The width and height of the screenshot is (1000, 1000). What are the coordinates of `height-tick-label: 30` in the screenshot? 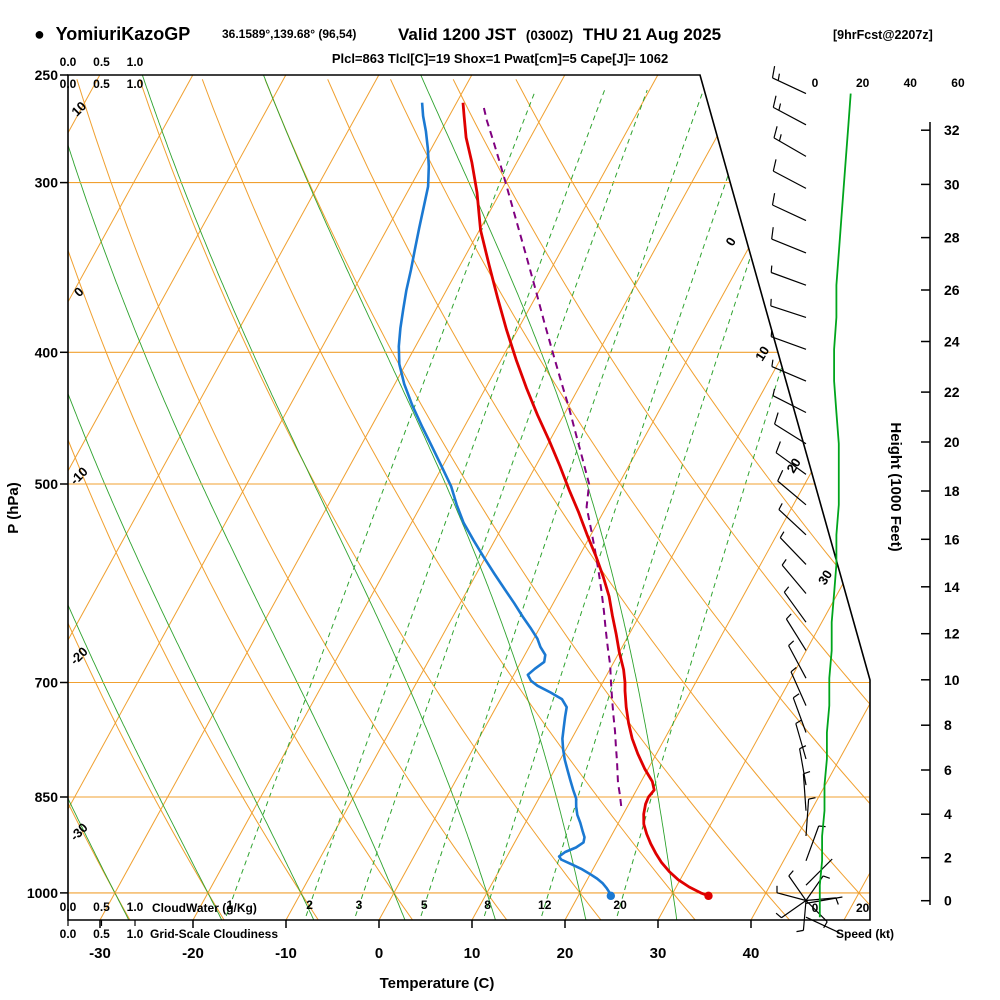 It's located at (952, 184).